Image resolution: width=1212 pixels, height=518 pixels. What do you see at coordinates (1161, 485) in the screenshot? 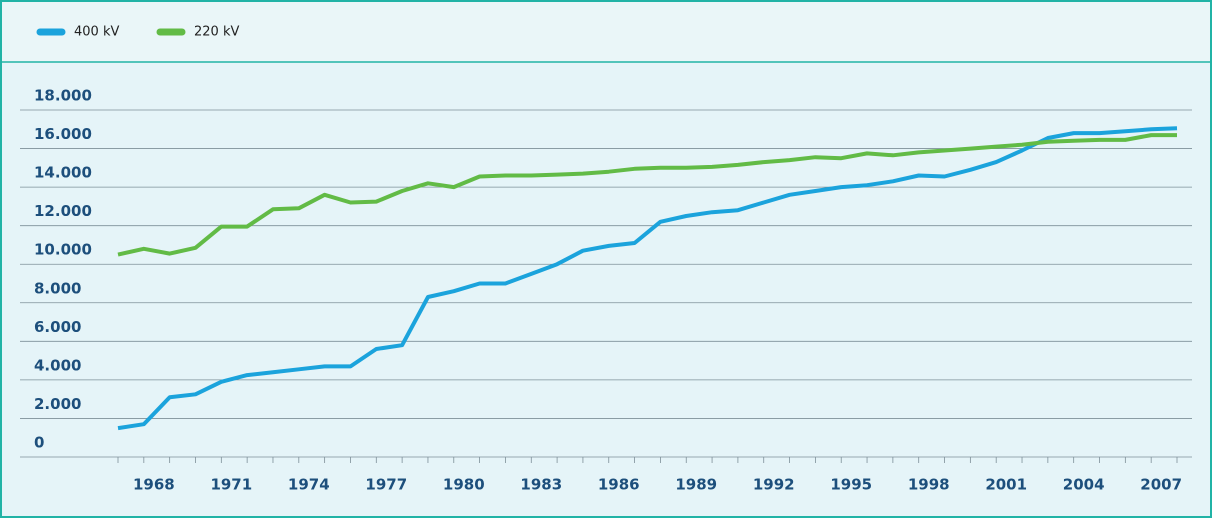
I see `x-tick-label: 2007` at bounding box center [1161, 485].